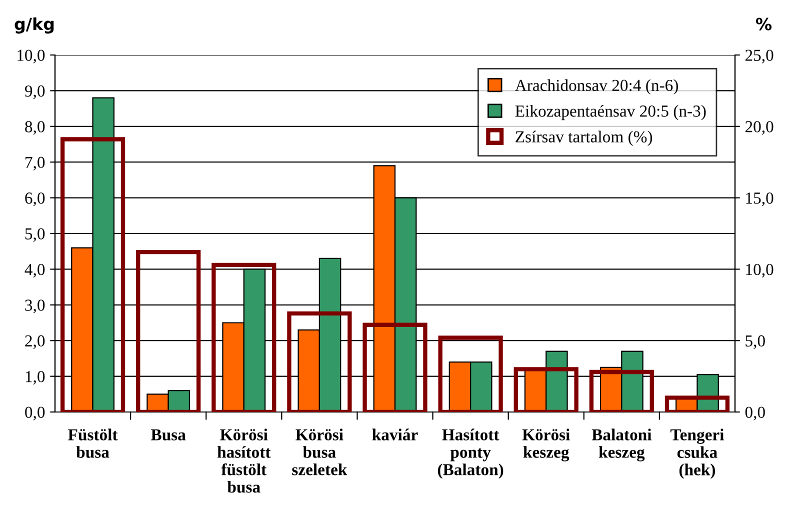 The width and height of the screenshot is (785, 528). What do you see at coordinates (35, 342) in the screenshot?
I see `y-tick-label: 2,0` at bounding box center [35, 342].